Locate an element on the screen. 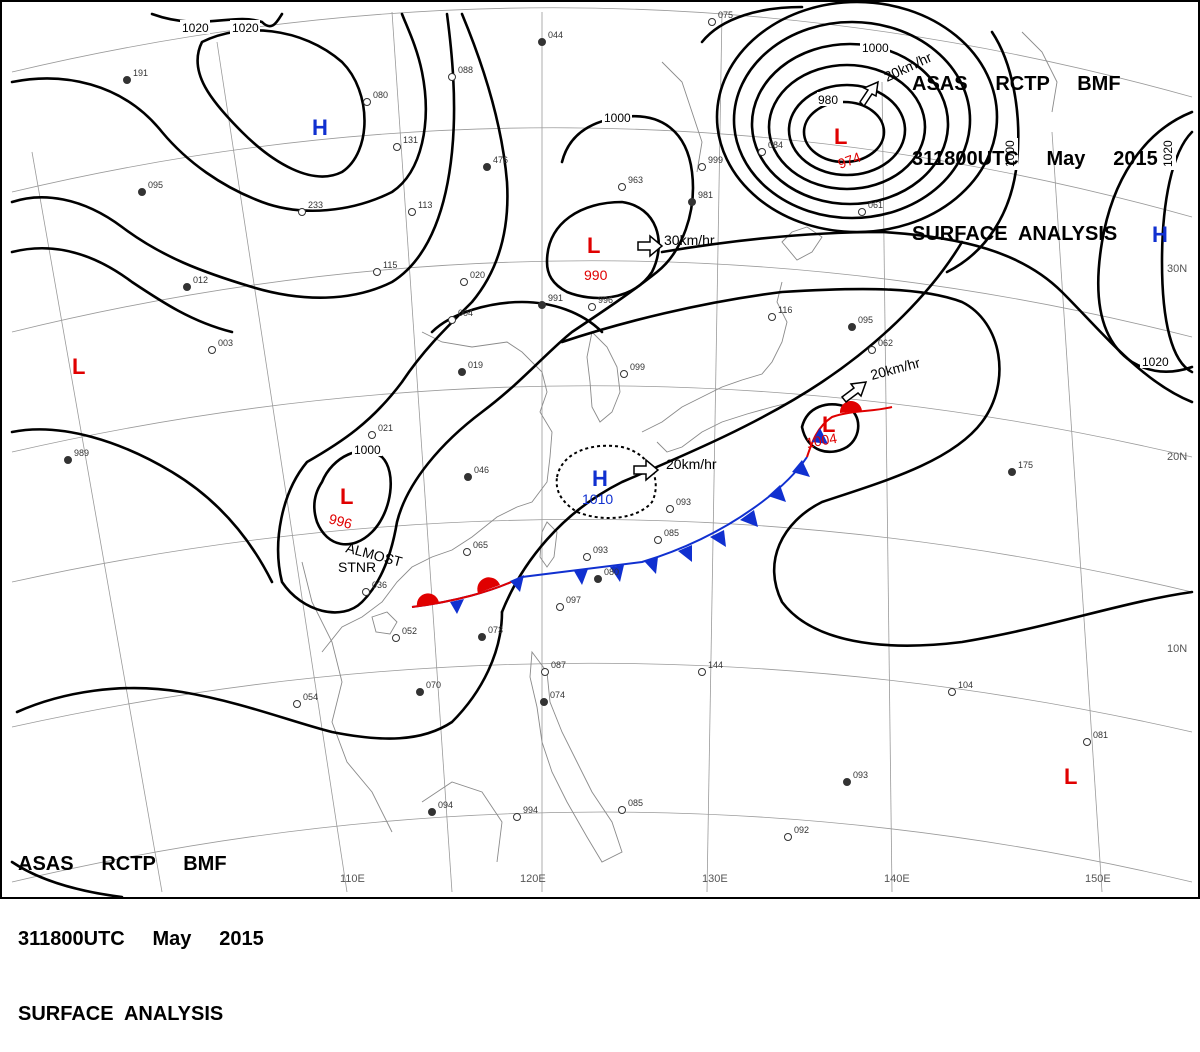 The width and height of the screenshot is (1200, 1052). movement-speed: 30km/hr is located at coordinates (689, 240).